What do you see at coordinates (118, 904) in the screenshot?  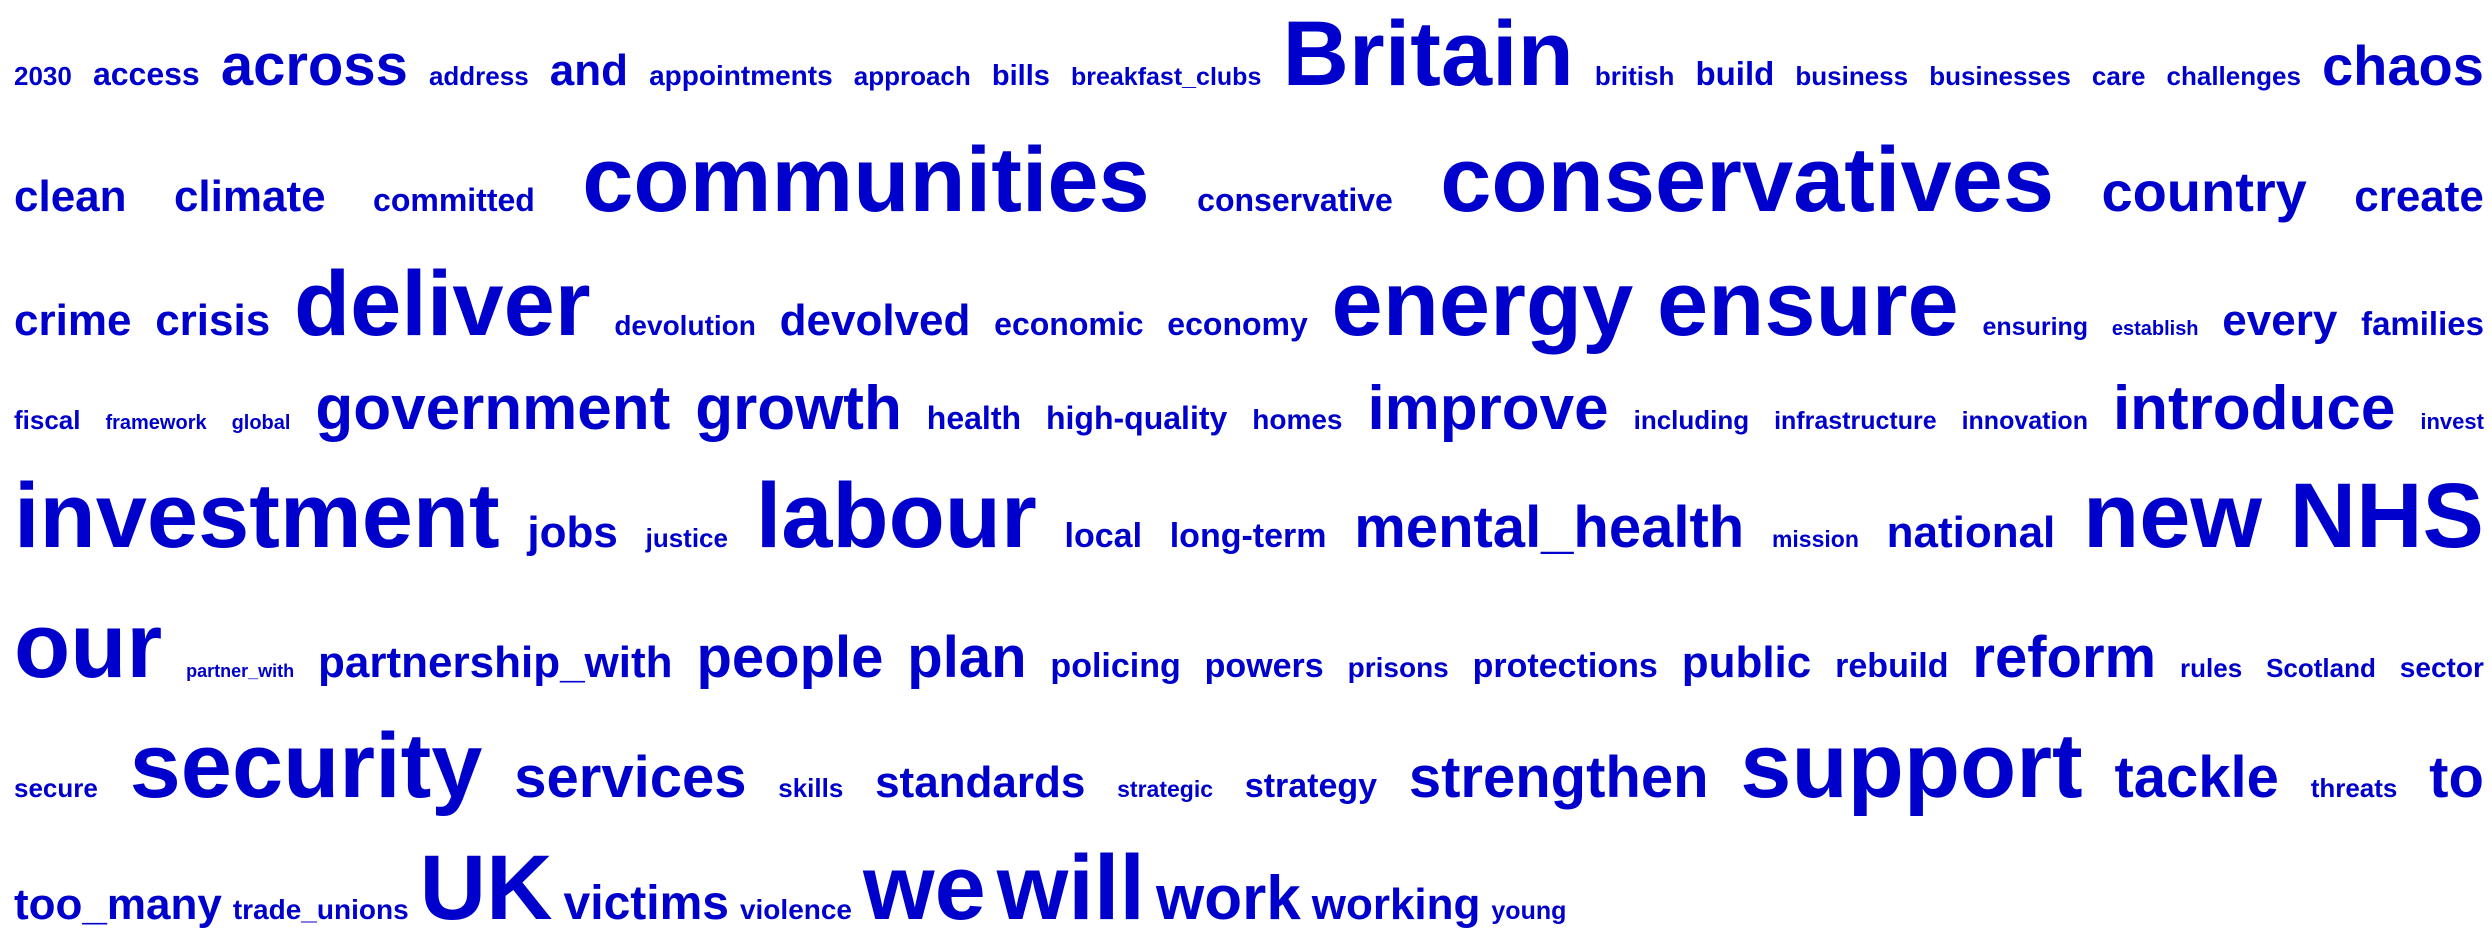 I see `cloud-word: too_many` at bounding box center [118, 904].